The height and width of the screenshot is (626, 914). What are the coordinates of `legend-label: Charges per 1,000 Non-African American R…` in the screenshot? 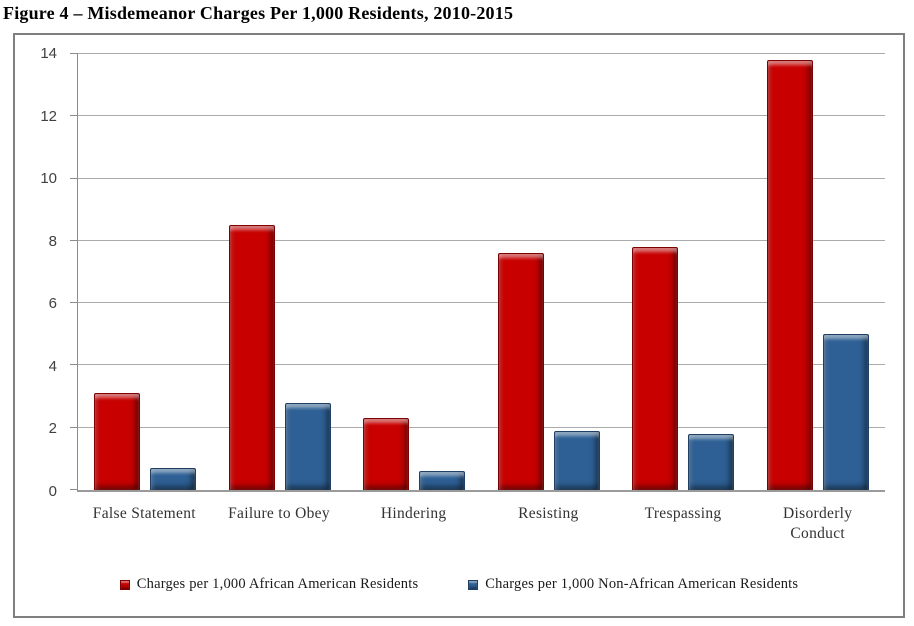 It's located at (642, 584).